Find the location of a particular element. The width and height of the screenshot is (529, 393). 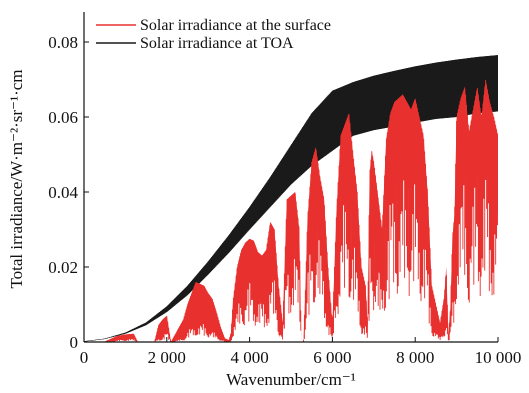

y-tick-label: 0.02 is located at coordinates (63, 267).